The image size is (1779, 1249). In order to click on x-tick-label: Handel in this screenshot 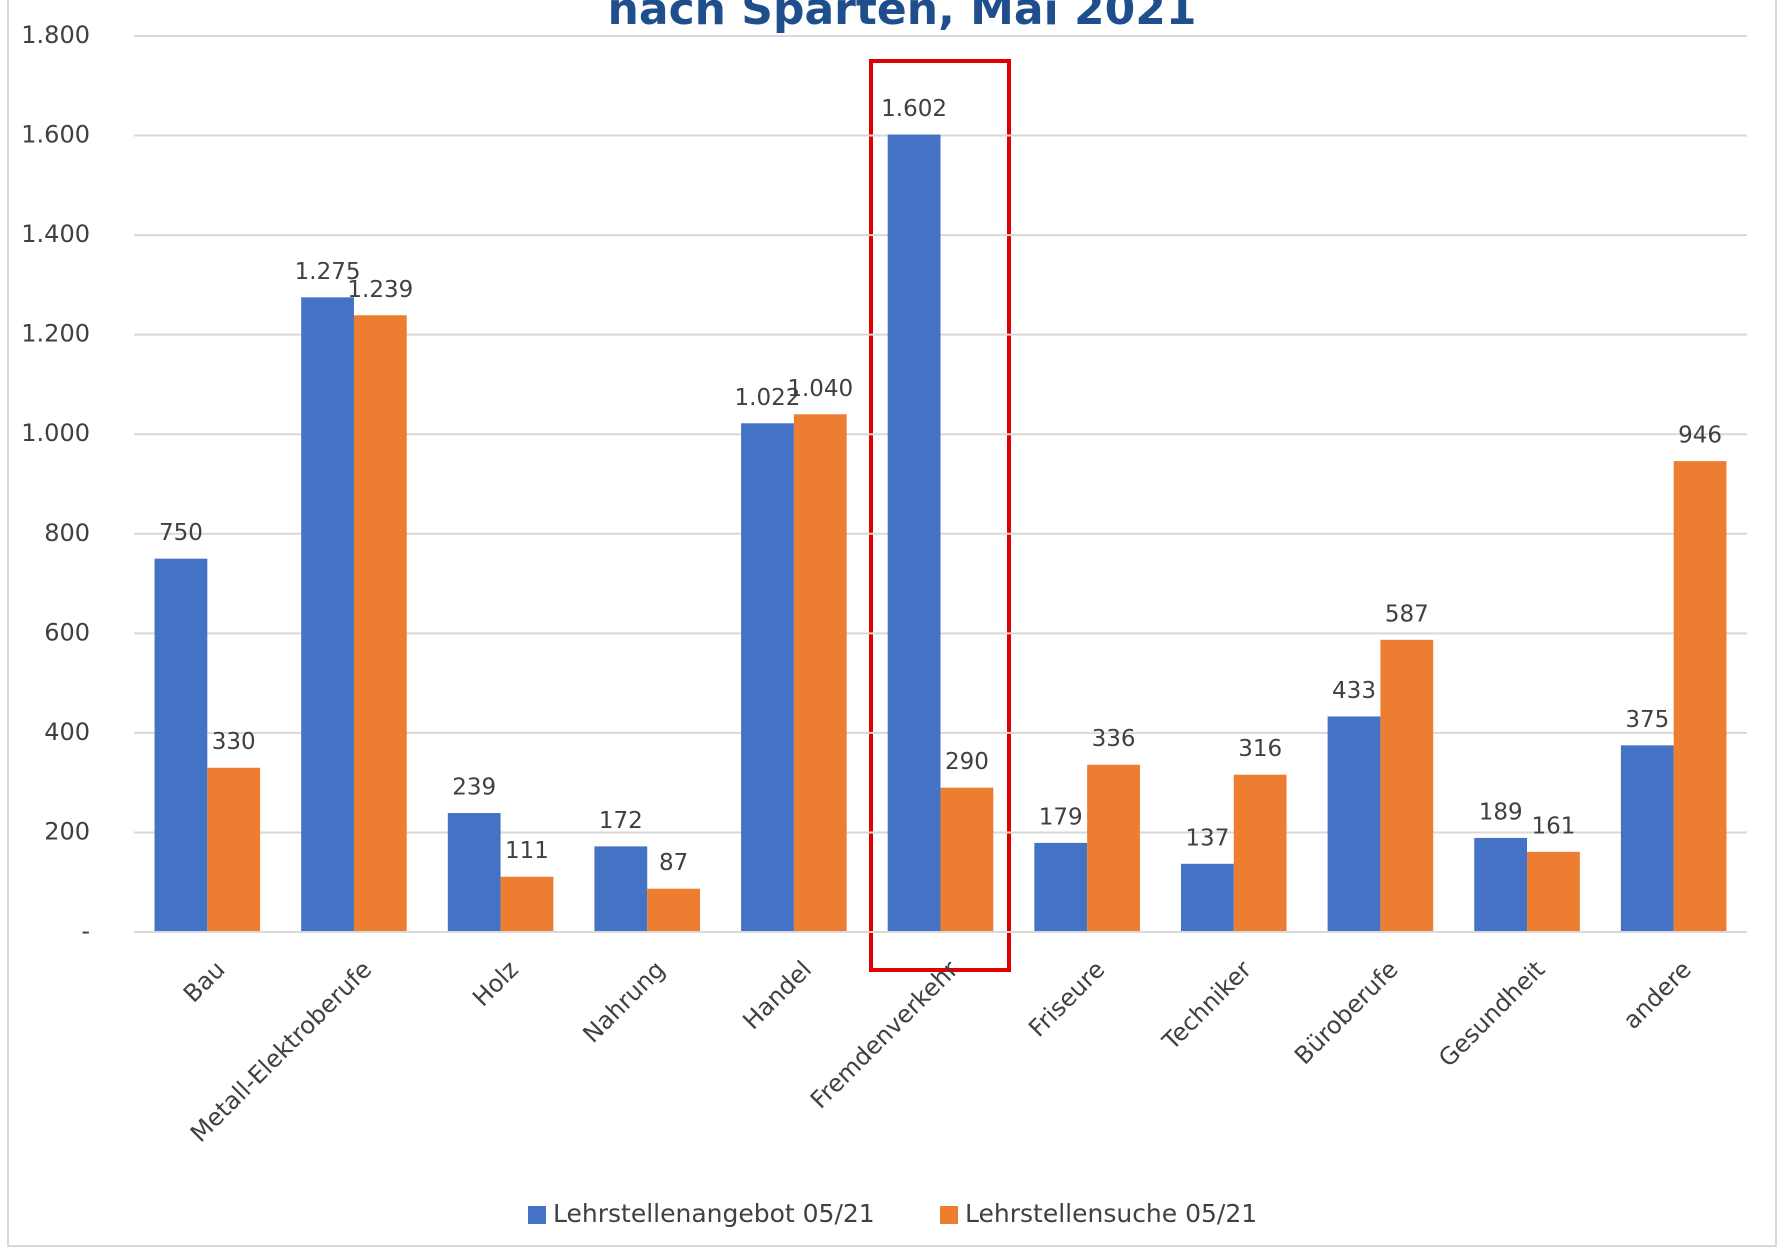, I will do `click(777, 995)`.